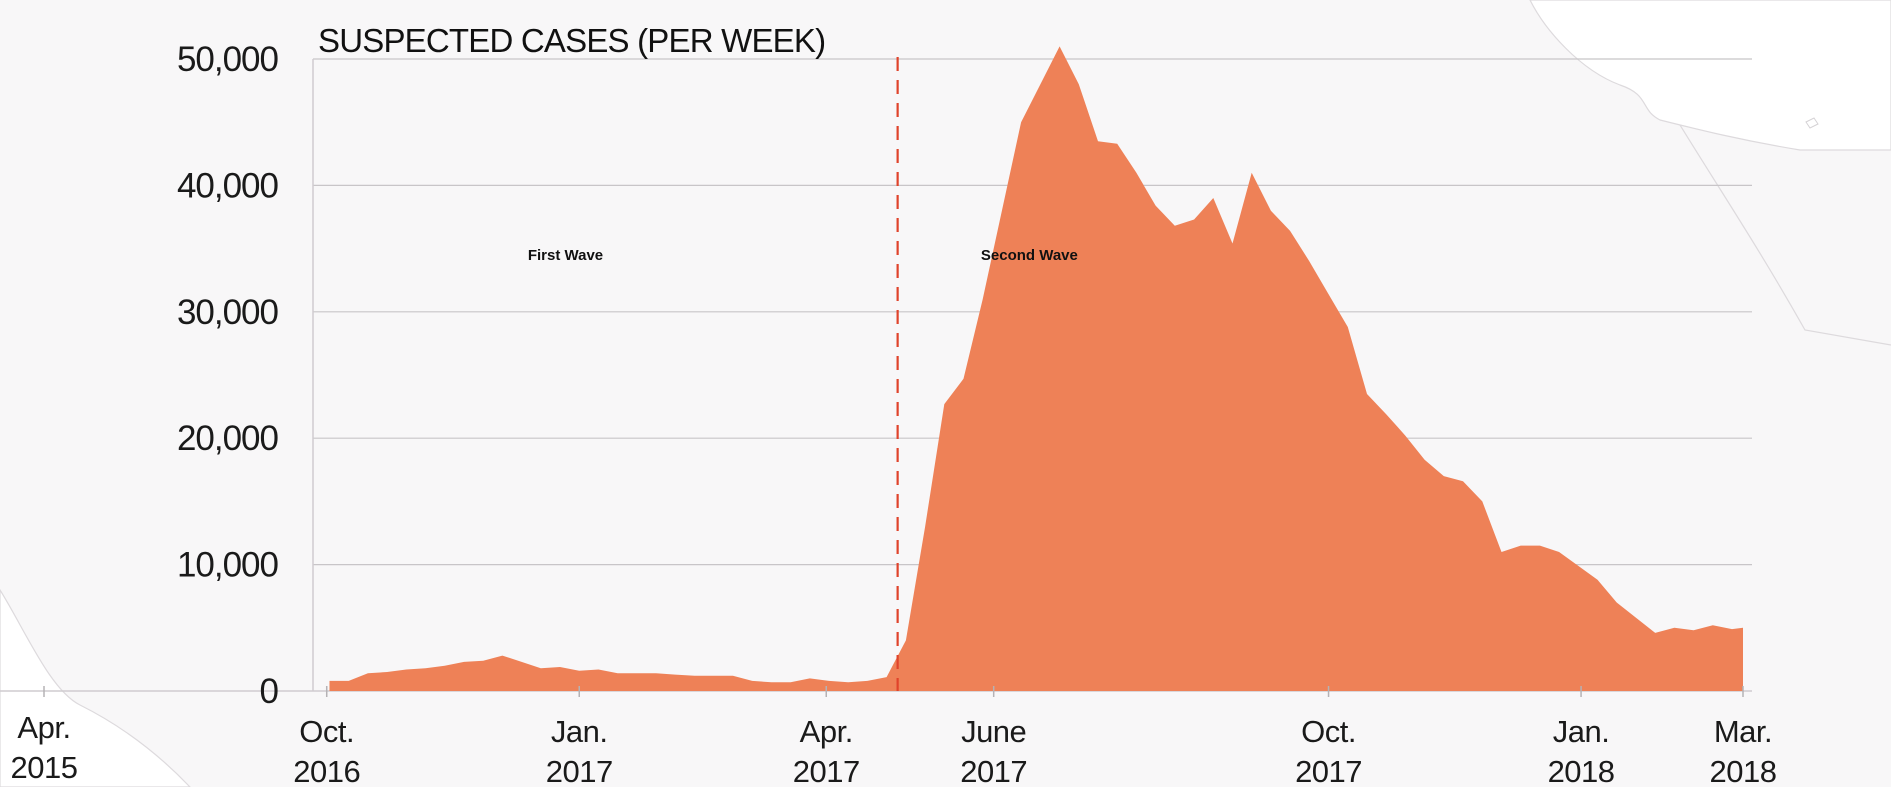  I want to click on y-tick-label: 30,000, so click(228, 312).